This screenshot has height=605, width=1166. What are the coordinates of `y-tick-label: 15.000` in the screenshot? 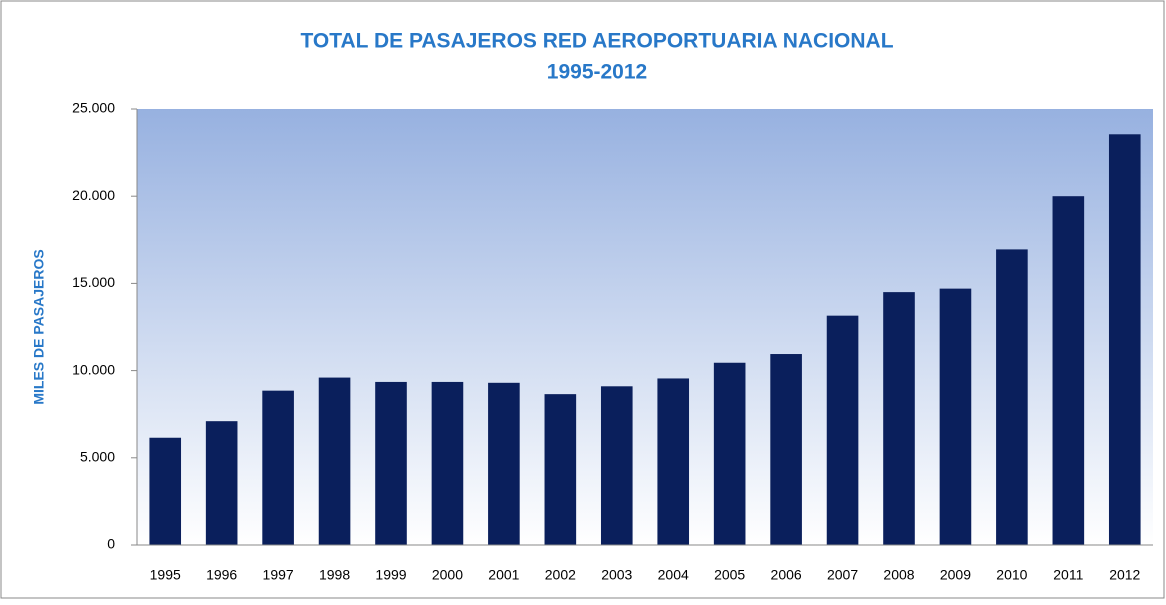 It's located at (93, 282).